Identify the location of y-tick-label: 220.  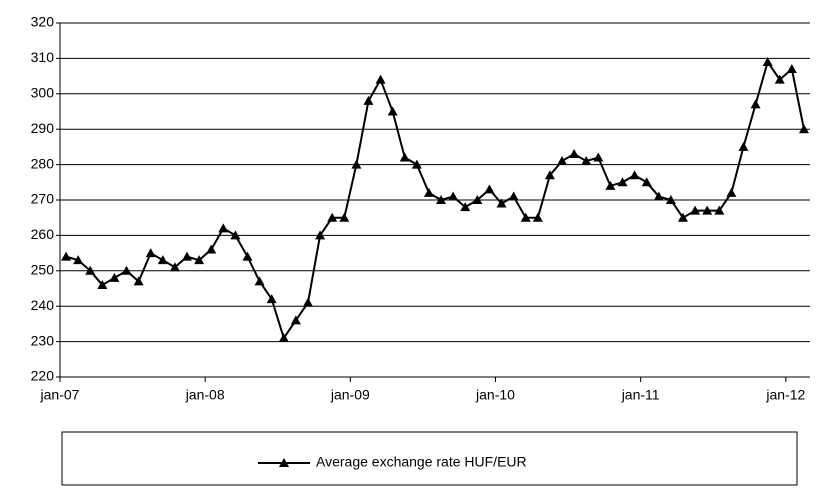
(43, 376).